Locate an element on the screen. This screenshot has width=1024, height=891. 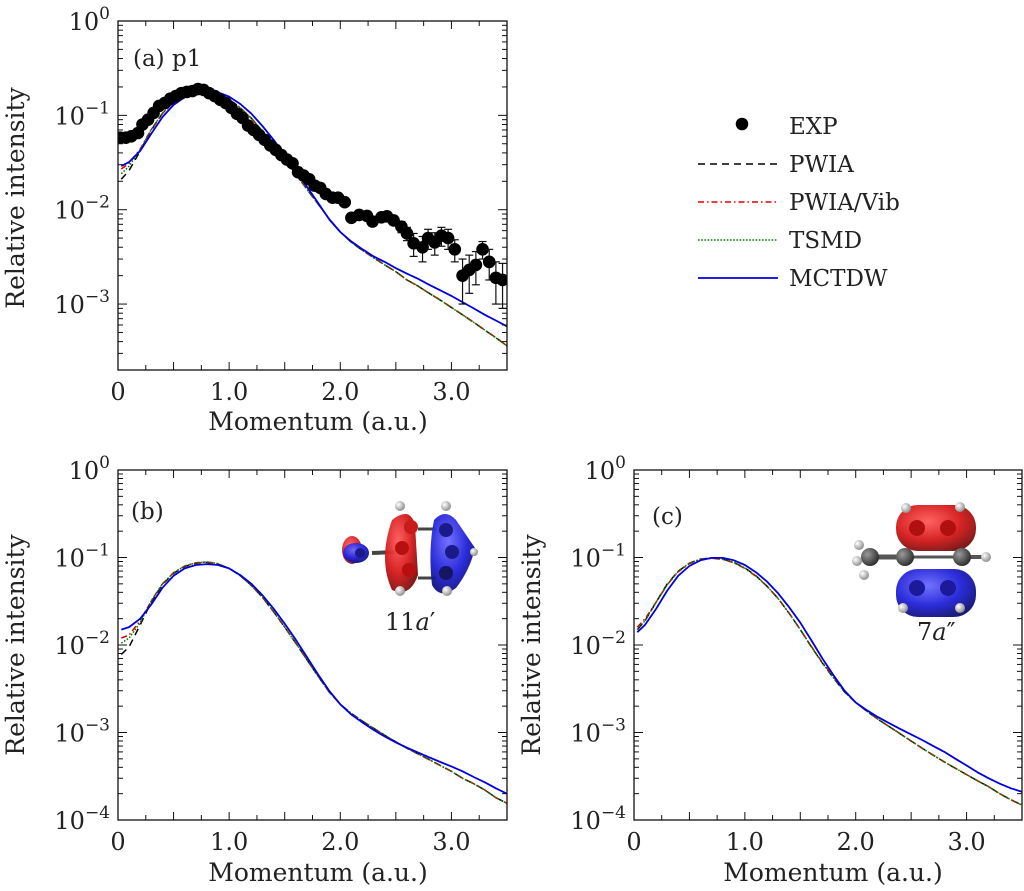
legend-marker-exp is located at coordinates (742, 124).